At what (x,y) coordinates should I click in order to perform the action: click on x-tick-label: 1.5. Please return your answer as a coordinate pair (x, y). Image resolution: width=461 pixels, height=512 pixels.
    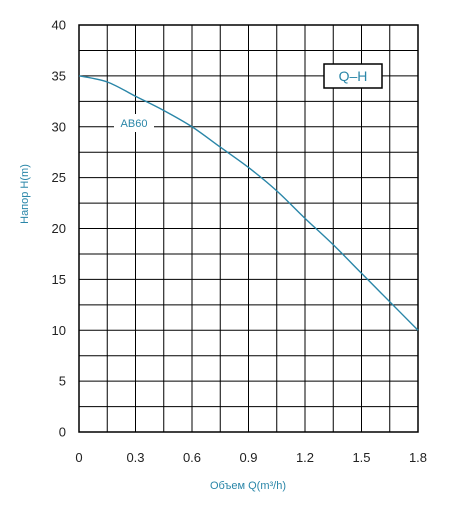
    Looking at the image, I should click on (361, 457).